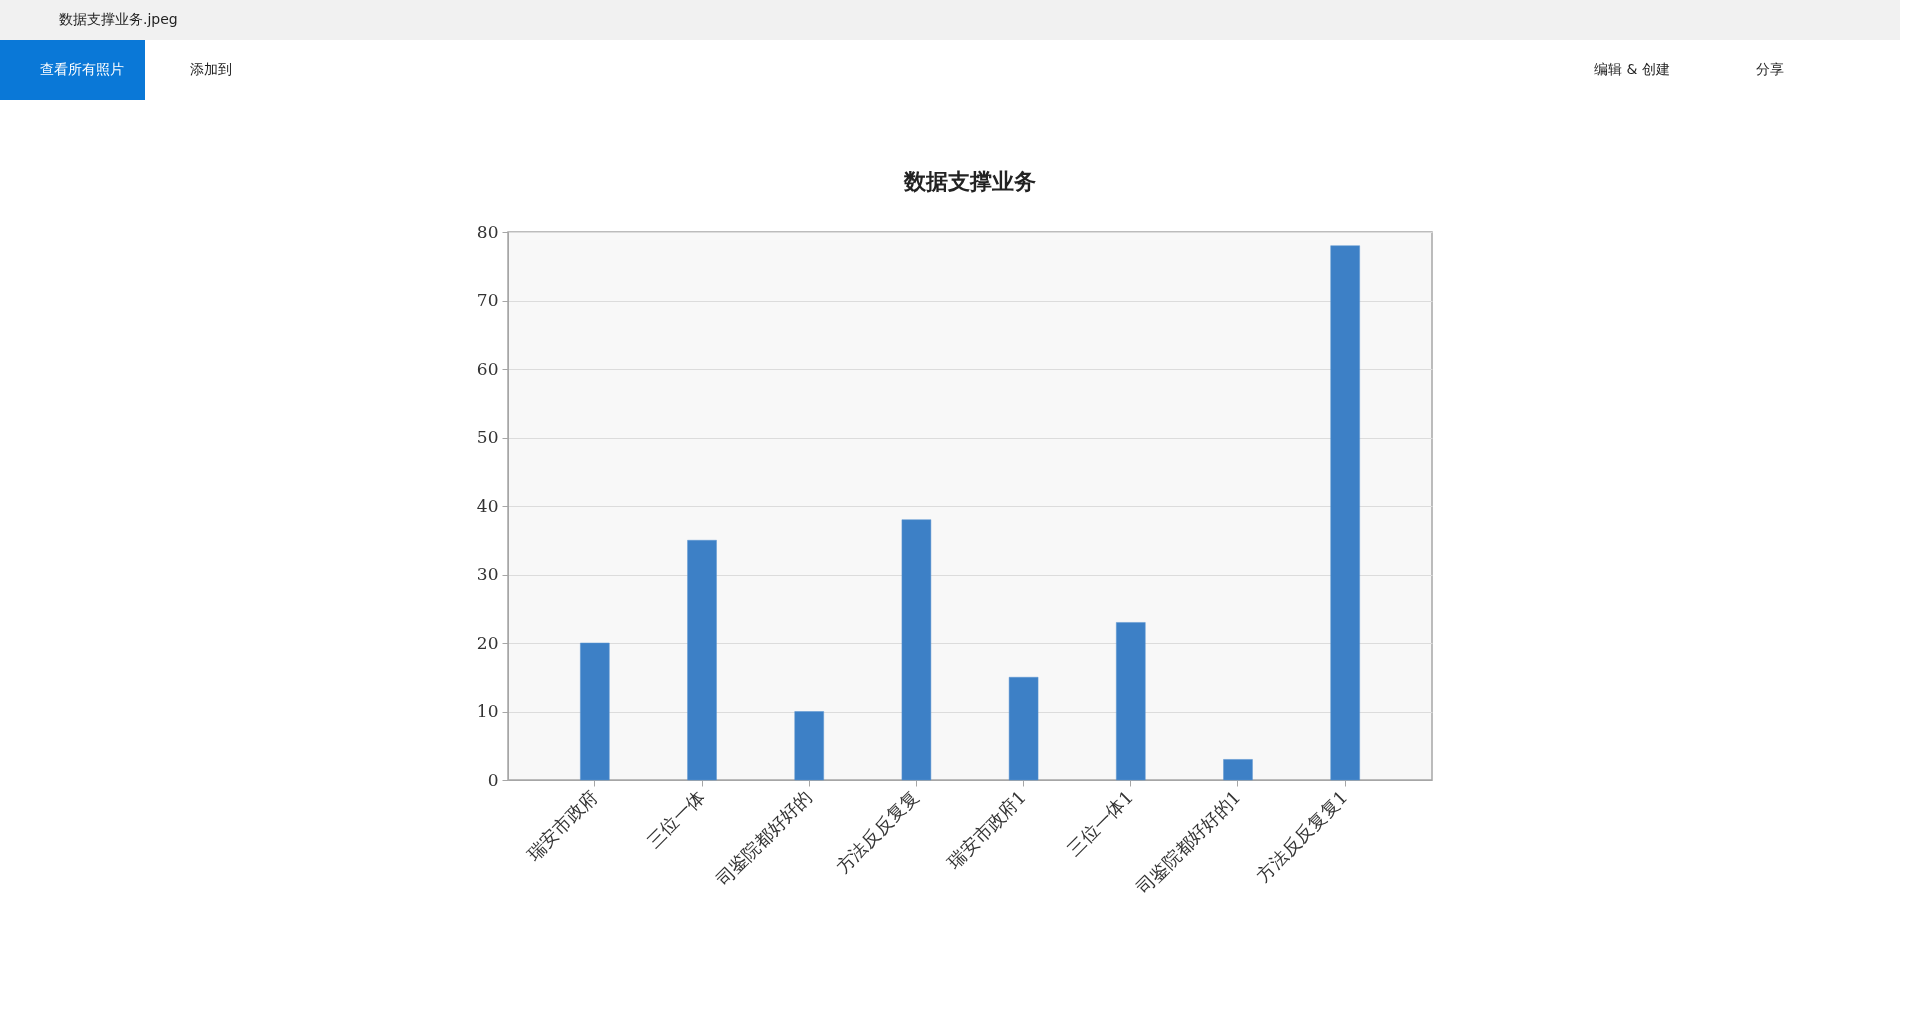  What do you see at coordinates (211, 69) in the screenshot?
I see `text: 添加到` at bounding box center [211, 69].